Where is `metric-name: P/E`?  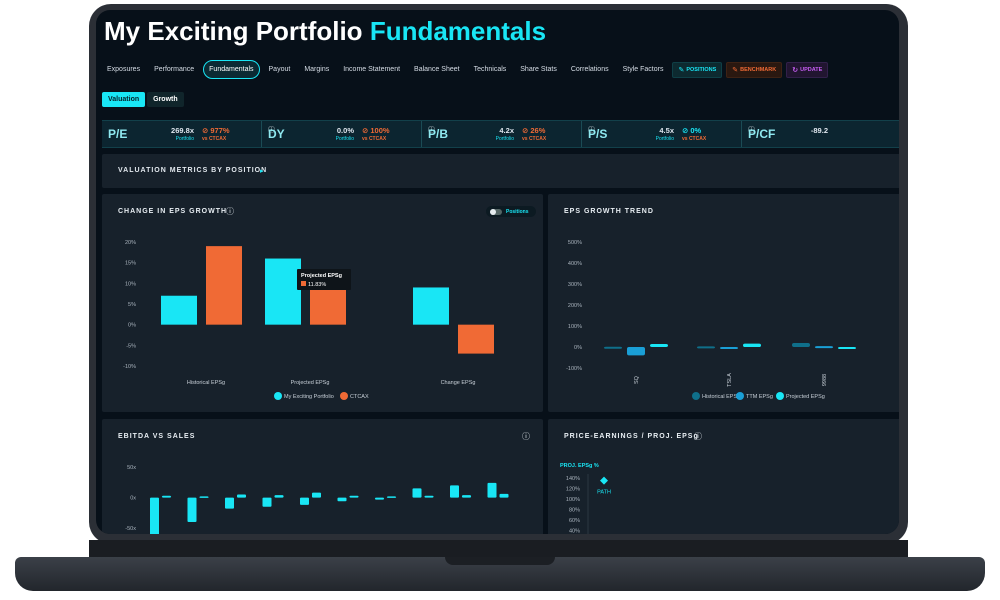 metric-name: P/E is located at coordinates (118, 134).